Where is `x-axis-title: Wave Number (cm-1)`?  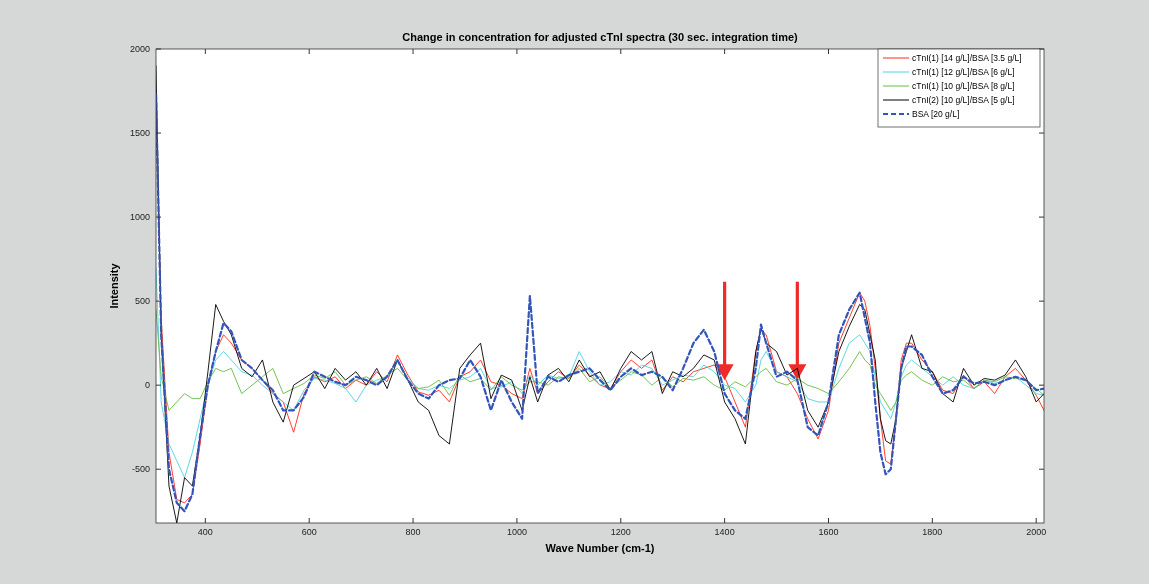 x-axis-title: Wave Number (cm-1) is located at coordinates (600, 548).